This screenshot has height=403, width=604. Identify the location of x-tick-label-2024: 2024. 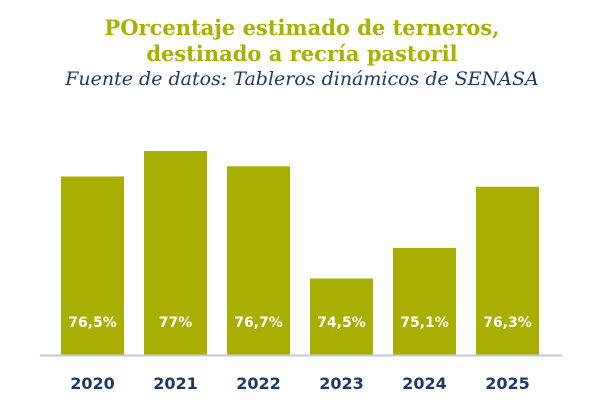
(424, 383).